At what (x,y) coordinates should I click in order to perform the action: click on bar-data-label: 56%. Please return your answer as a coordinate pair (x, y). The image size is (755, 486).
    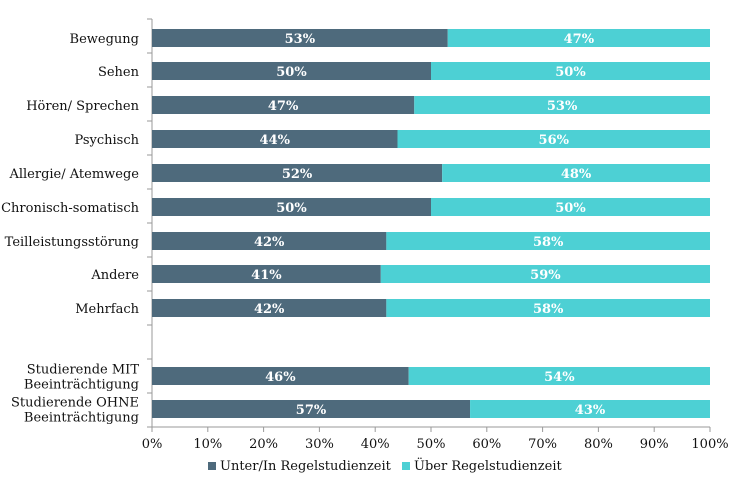
    Looking at the image, I should click on (554, 140).